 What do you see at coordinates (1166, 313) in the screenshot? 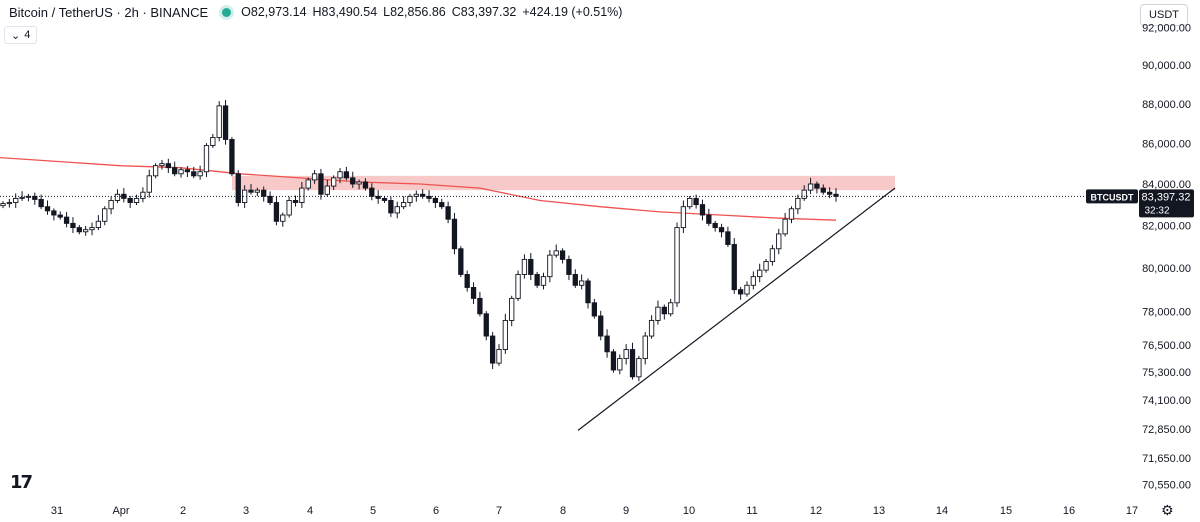
I see `price-tick-label: 78,000.00` at bounding box center [1166, 313].